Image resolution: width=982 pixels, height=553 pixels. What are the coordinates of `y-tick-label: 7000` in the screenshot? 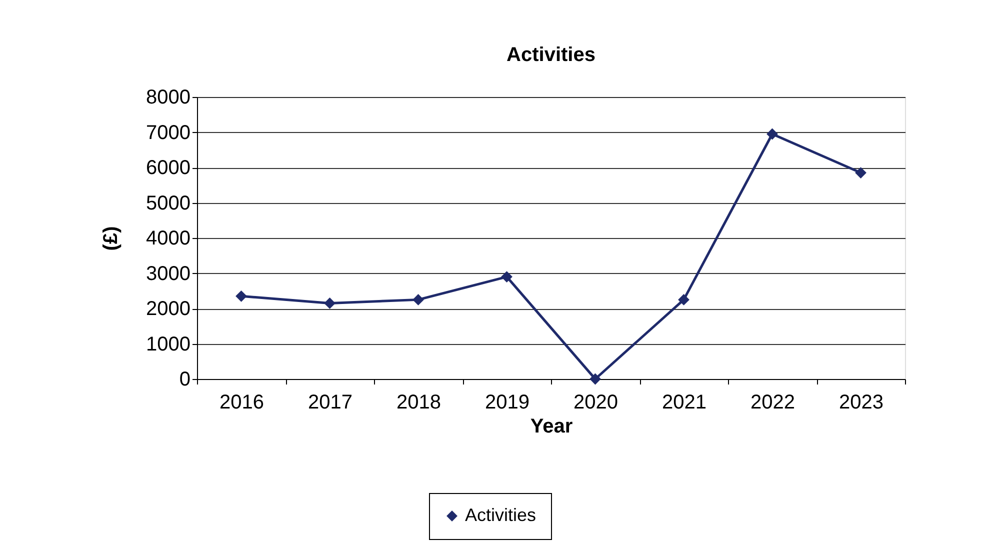 It's located at (168, 133).